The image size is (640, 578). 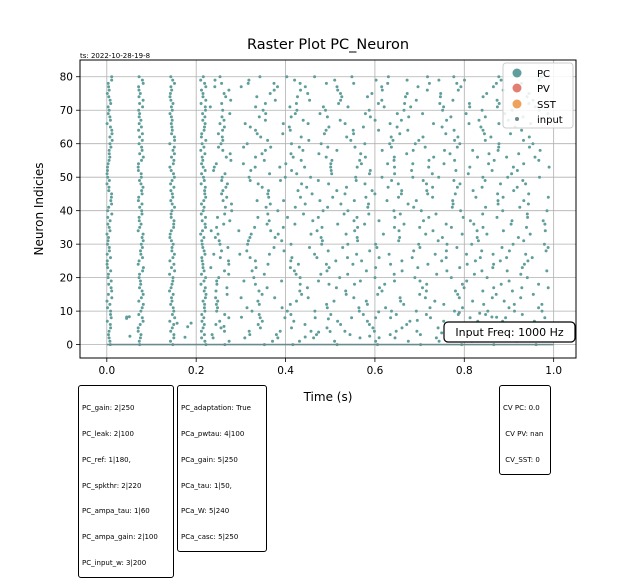 I want to click on chart-title: Raster Plot PC_Neuron, so click(x=328, y=45).